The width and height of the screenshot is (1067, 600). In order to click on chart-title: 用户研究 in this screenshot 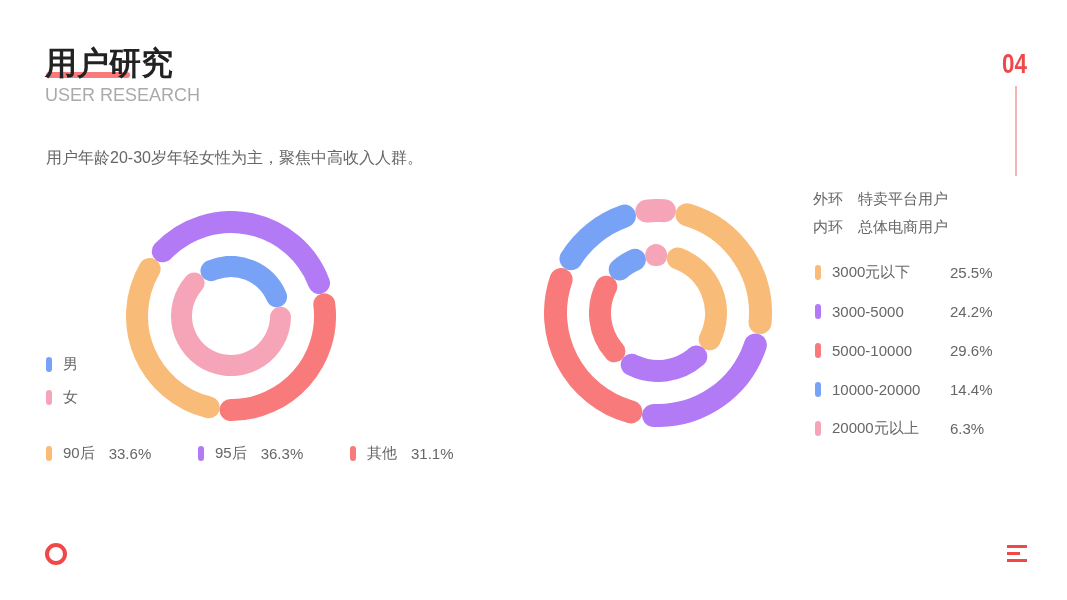, I will do `click(109, 63)`.